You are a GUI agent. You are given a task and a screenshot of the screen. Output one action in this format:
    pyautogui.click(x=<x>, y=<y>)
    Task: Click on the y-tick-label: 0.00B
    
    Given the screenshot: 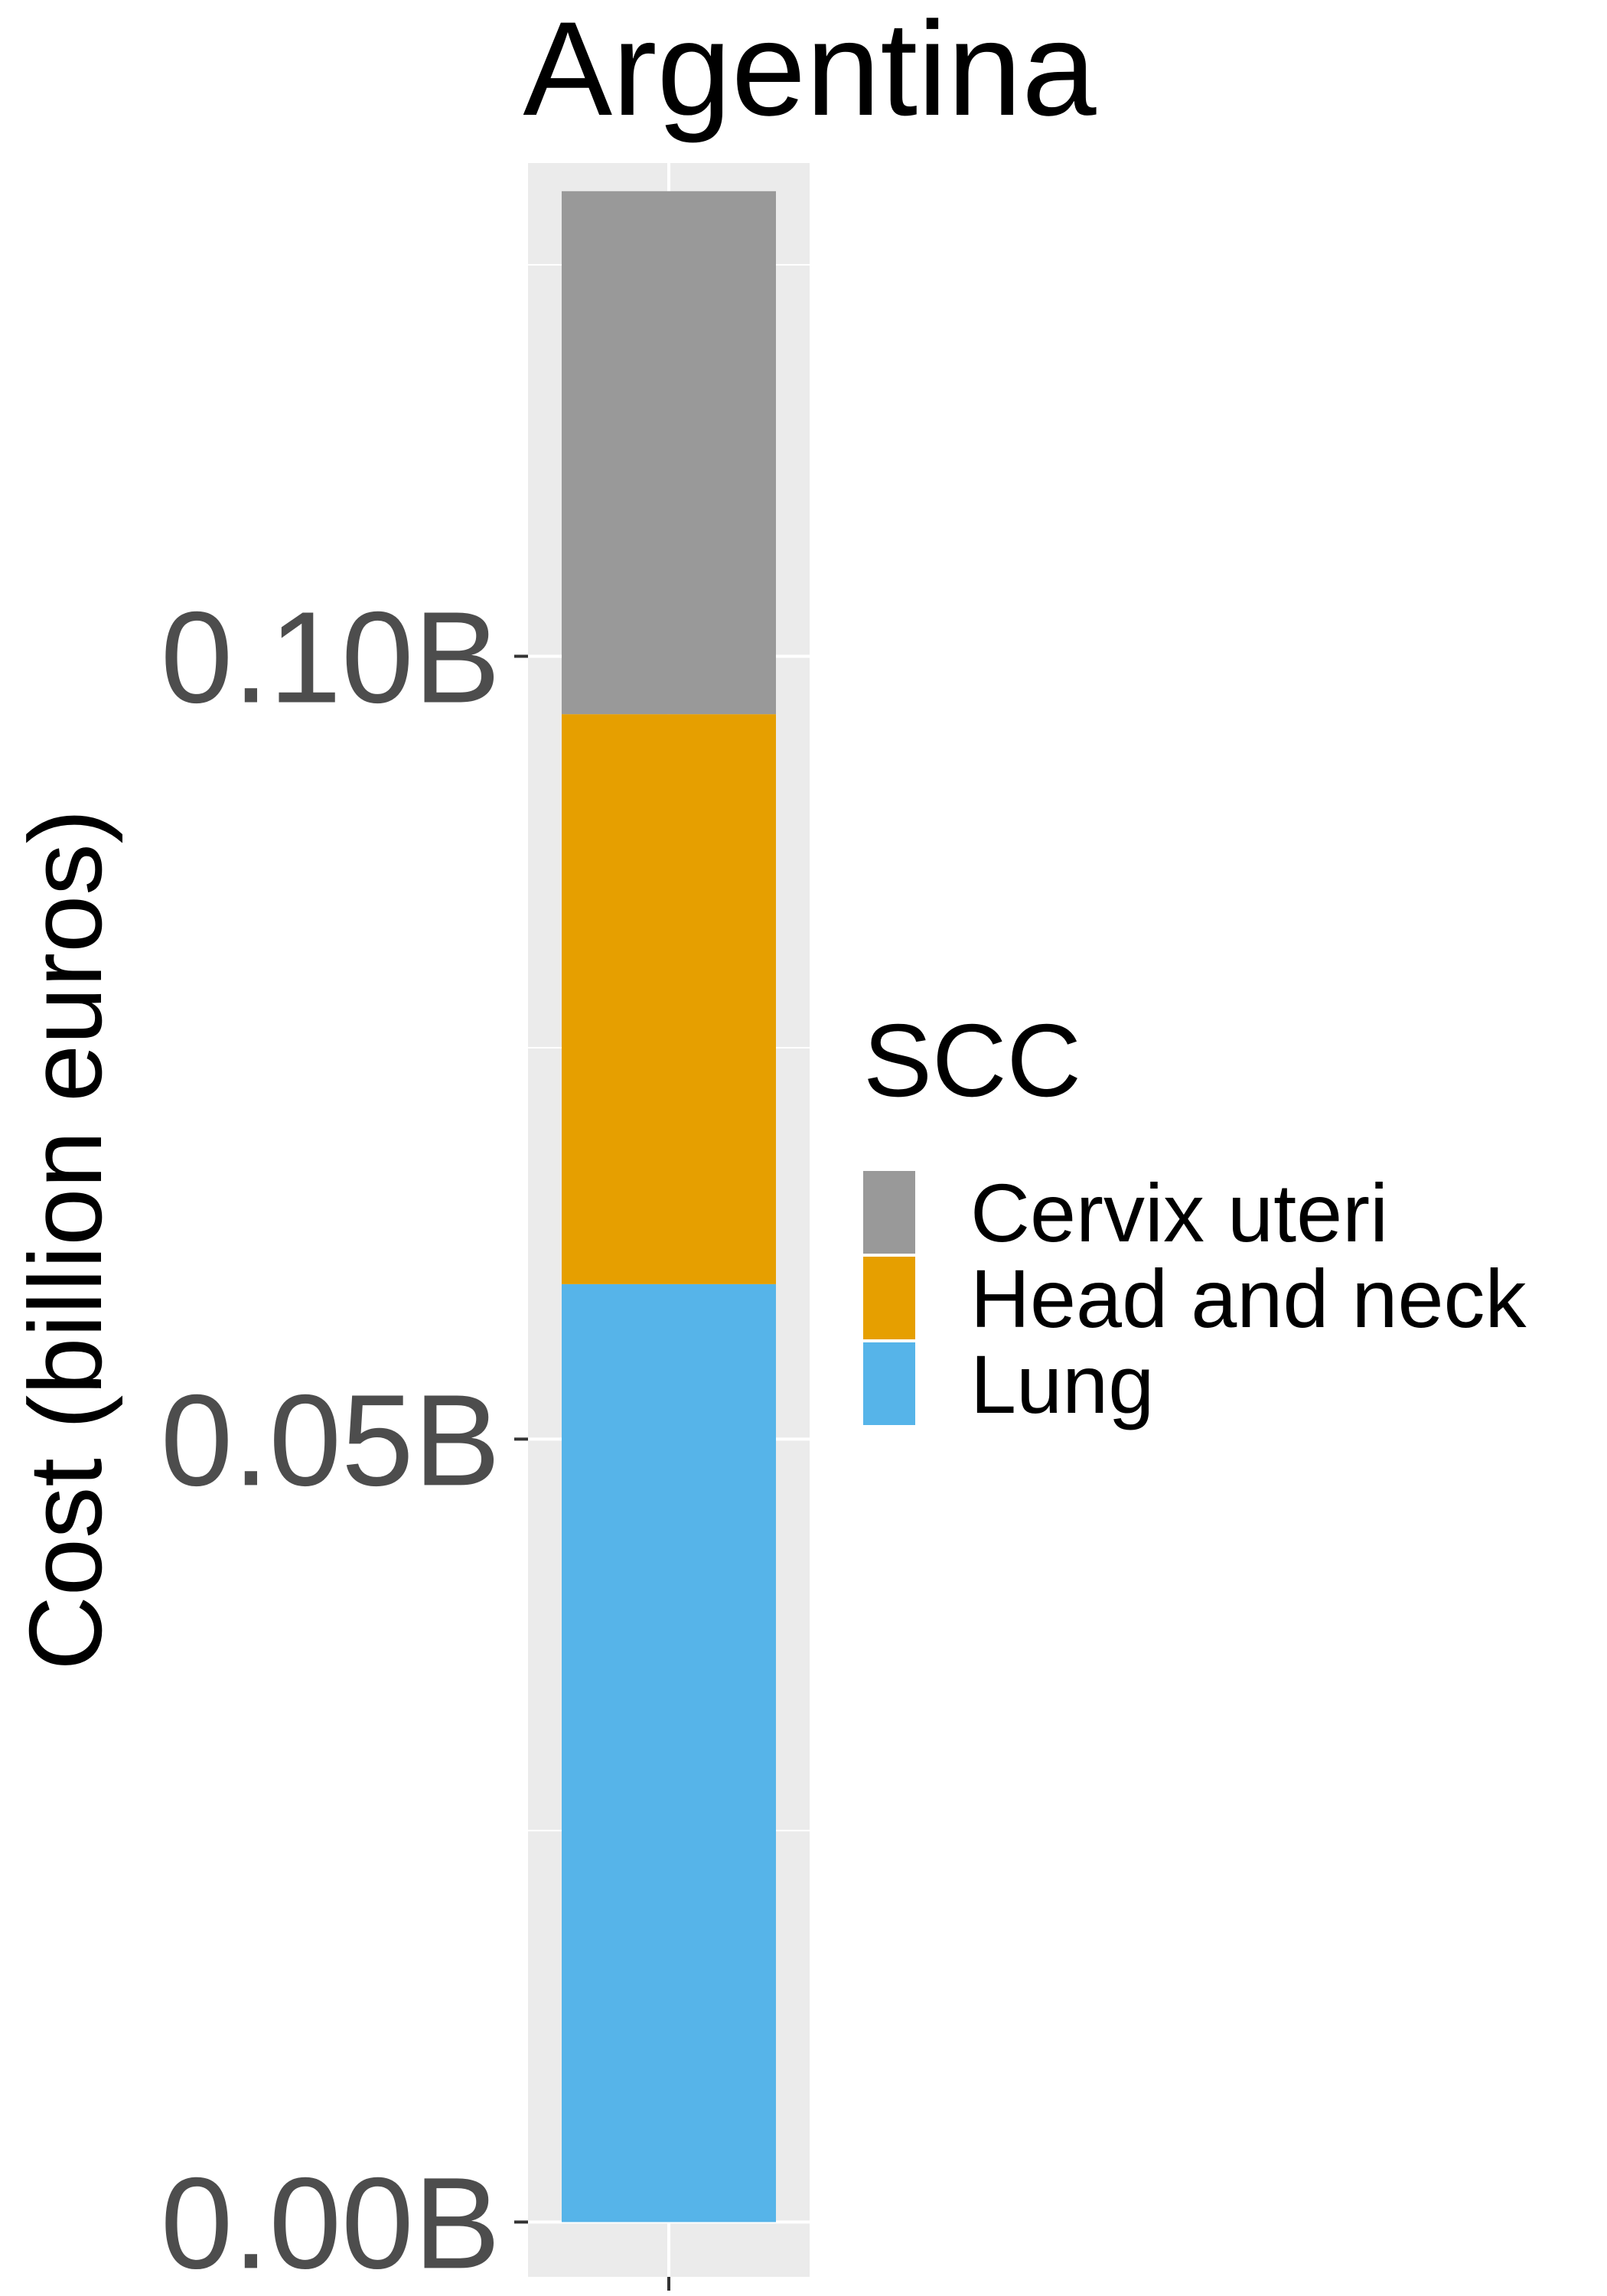 What is the action you would take?
    pyautogui.click(x=330, y=2223)
    